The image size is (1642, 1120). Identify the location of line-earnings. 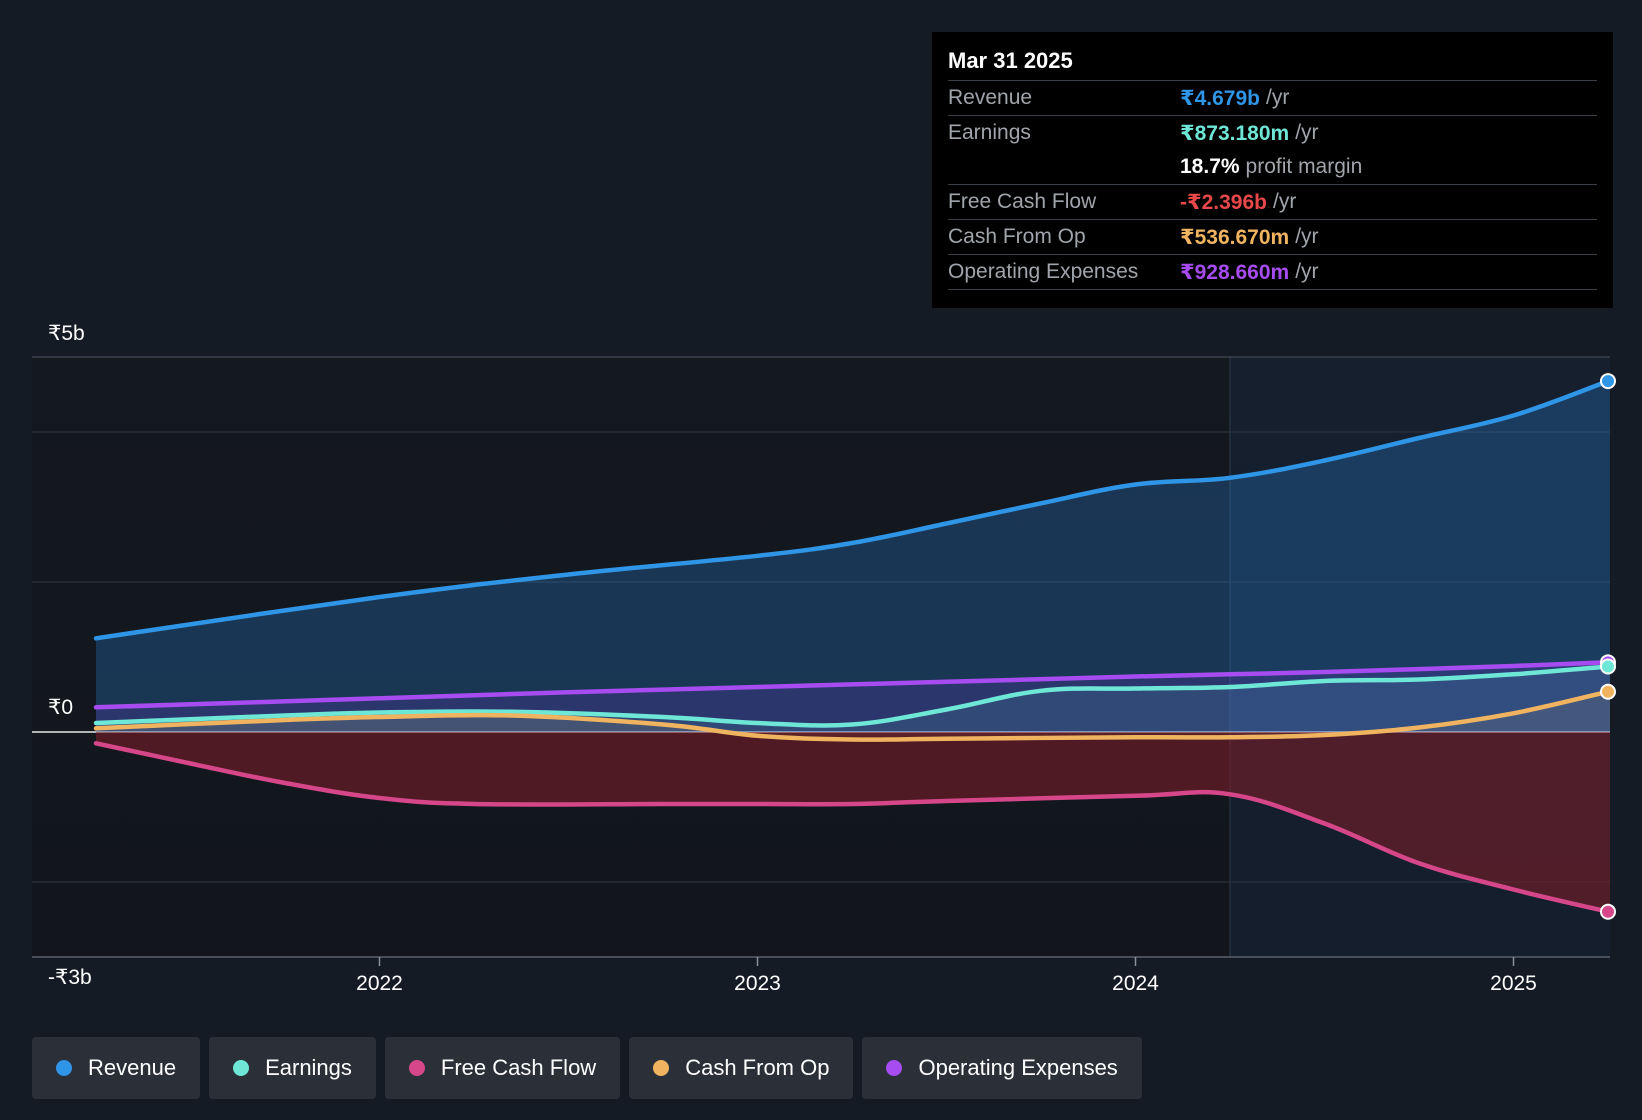
(852, 696).